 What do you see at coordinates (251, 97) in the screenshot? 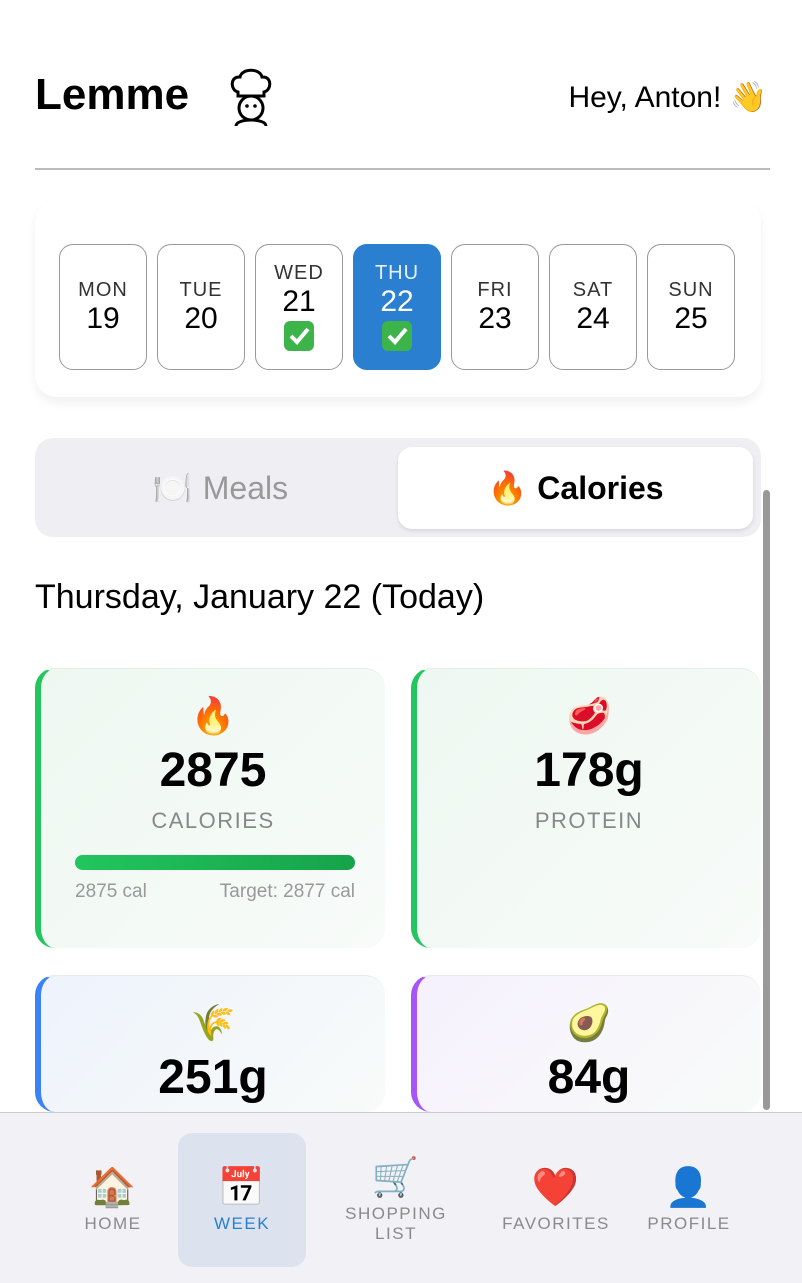
I see `chef-icon` at bounding box center [251, 97].